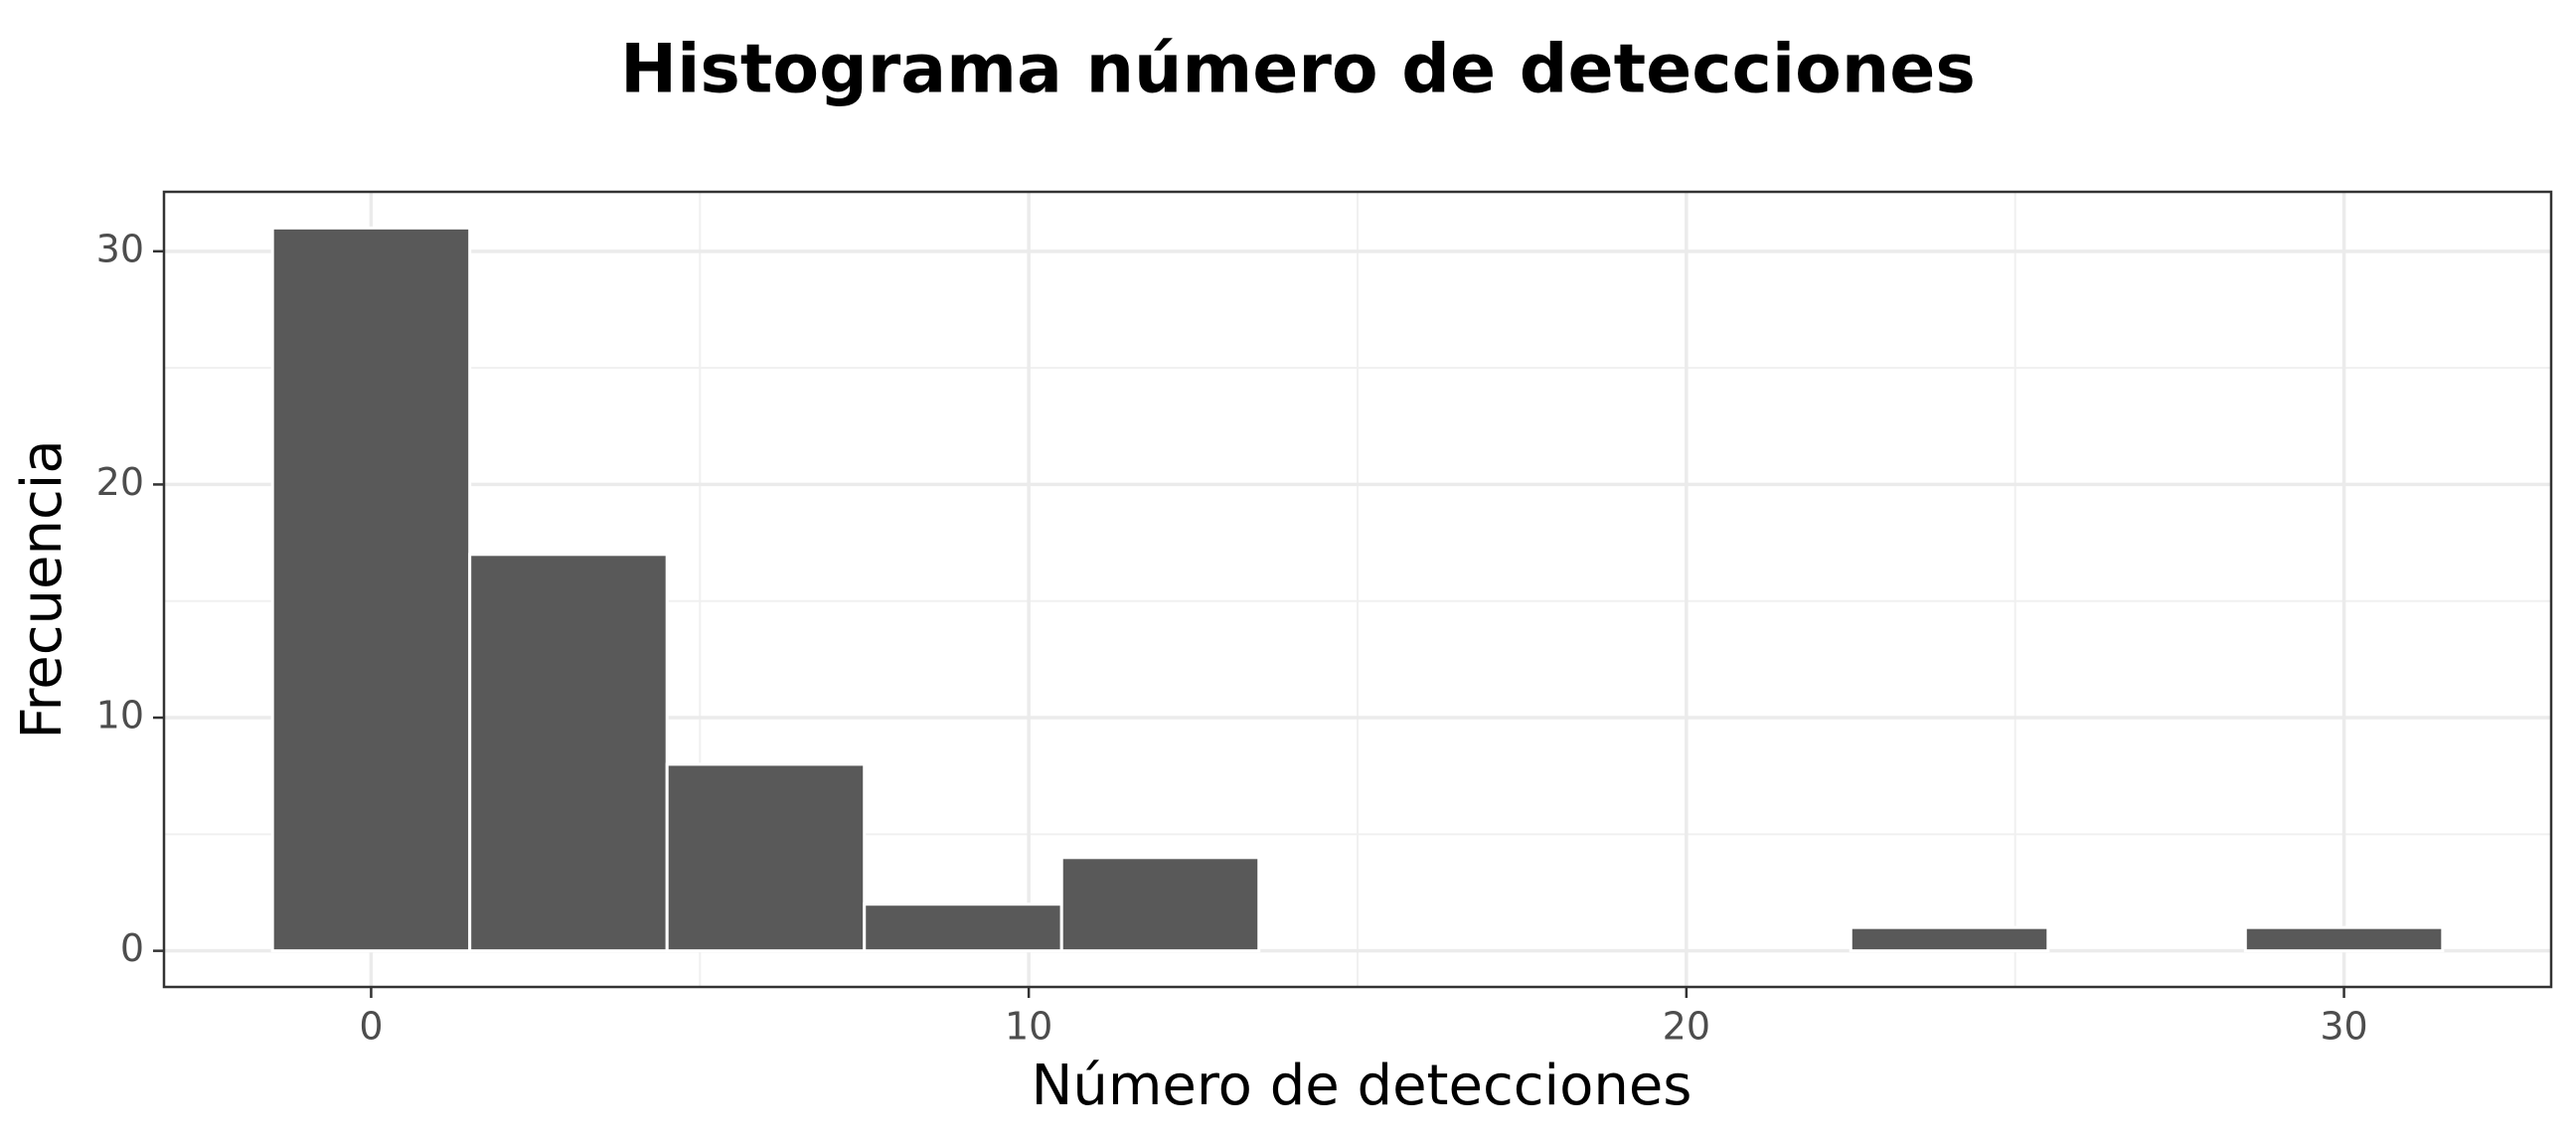 The width and height of the screenshot is (2576, 1145). What do you see at coordinates (120, 482) in the screenshot?
I see `y-tick-label: 20` at bounding box center [120, 482].